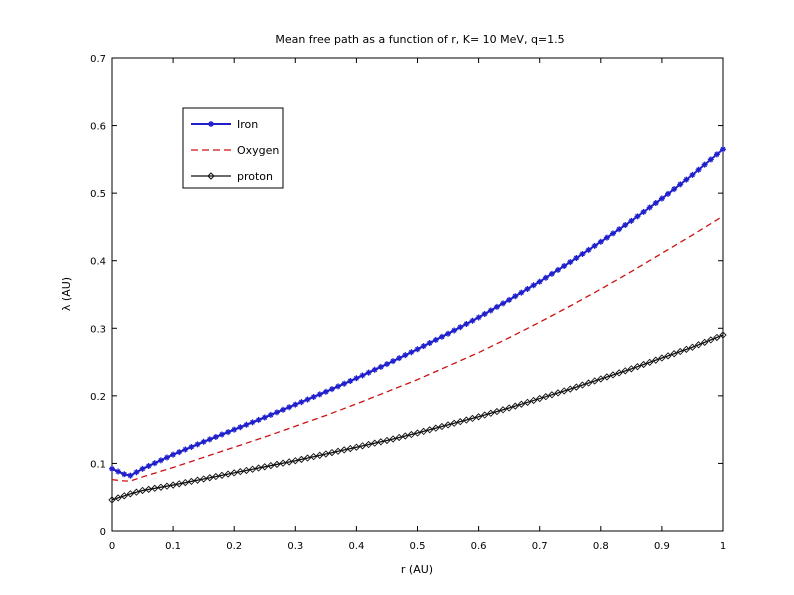 The height and width of the screenshot is (595, 794). Describe the element at coordinates (233, 148) in the screenshot. I see `legend: Iron Oxygen proton` at that location.